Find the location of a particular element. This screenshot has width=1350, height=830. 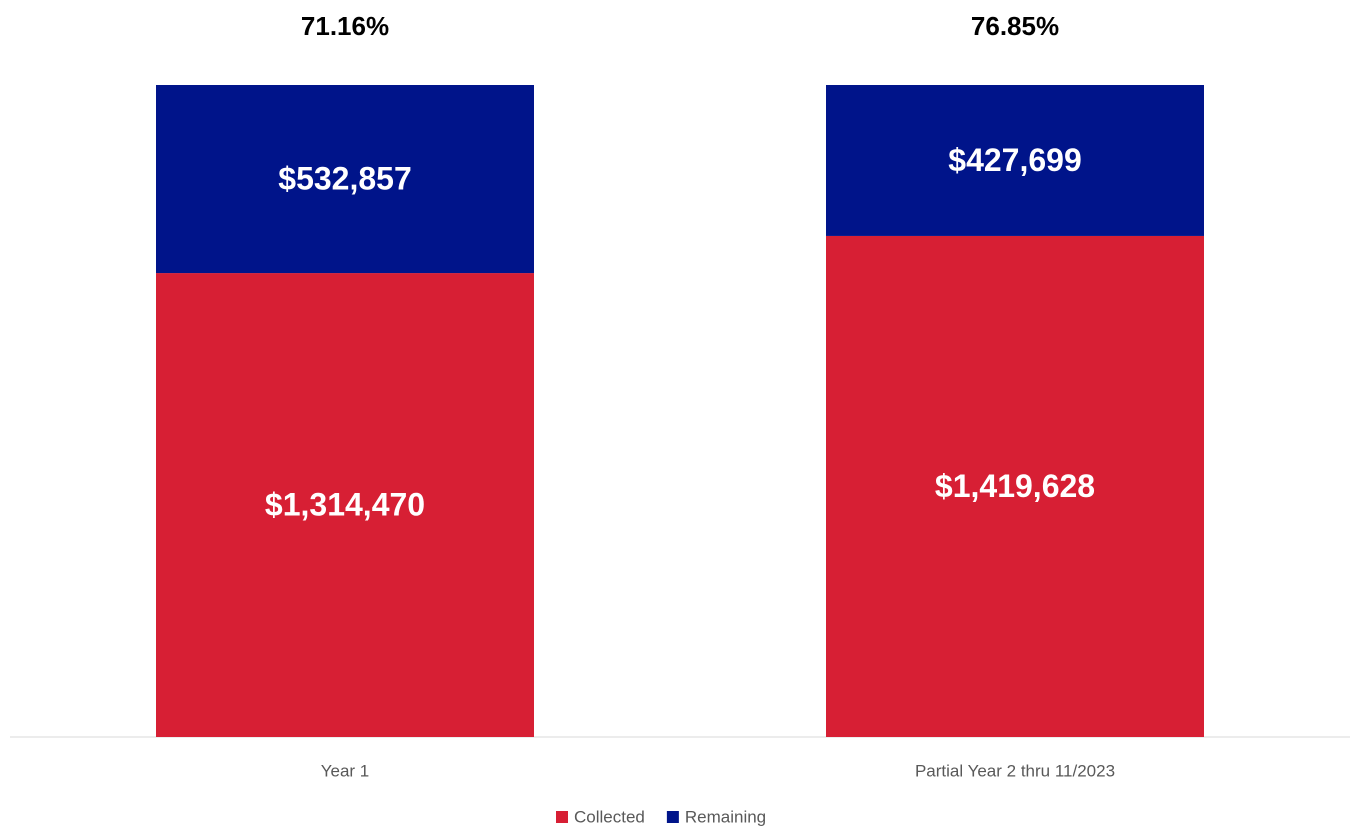

legend-label: Collected is located at coordinates (609, 816).